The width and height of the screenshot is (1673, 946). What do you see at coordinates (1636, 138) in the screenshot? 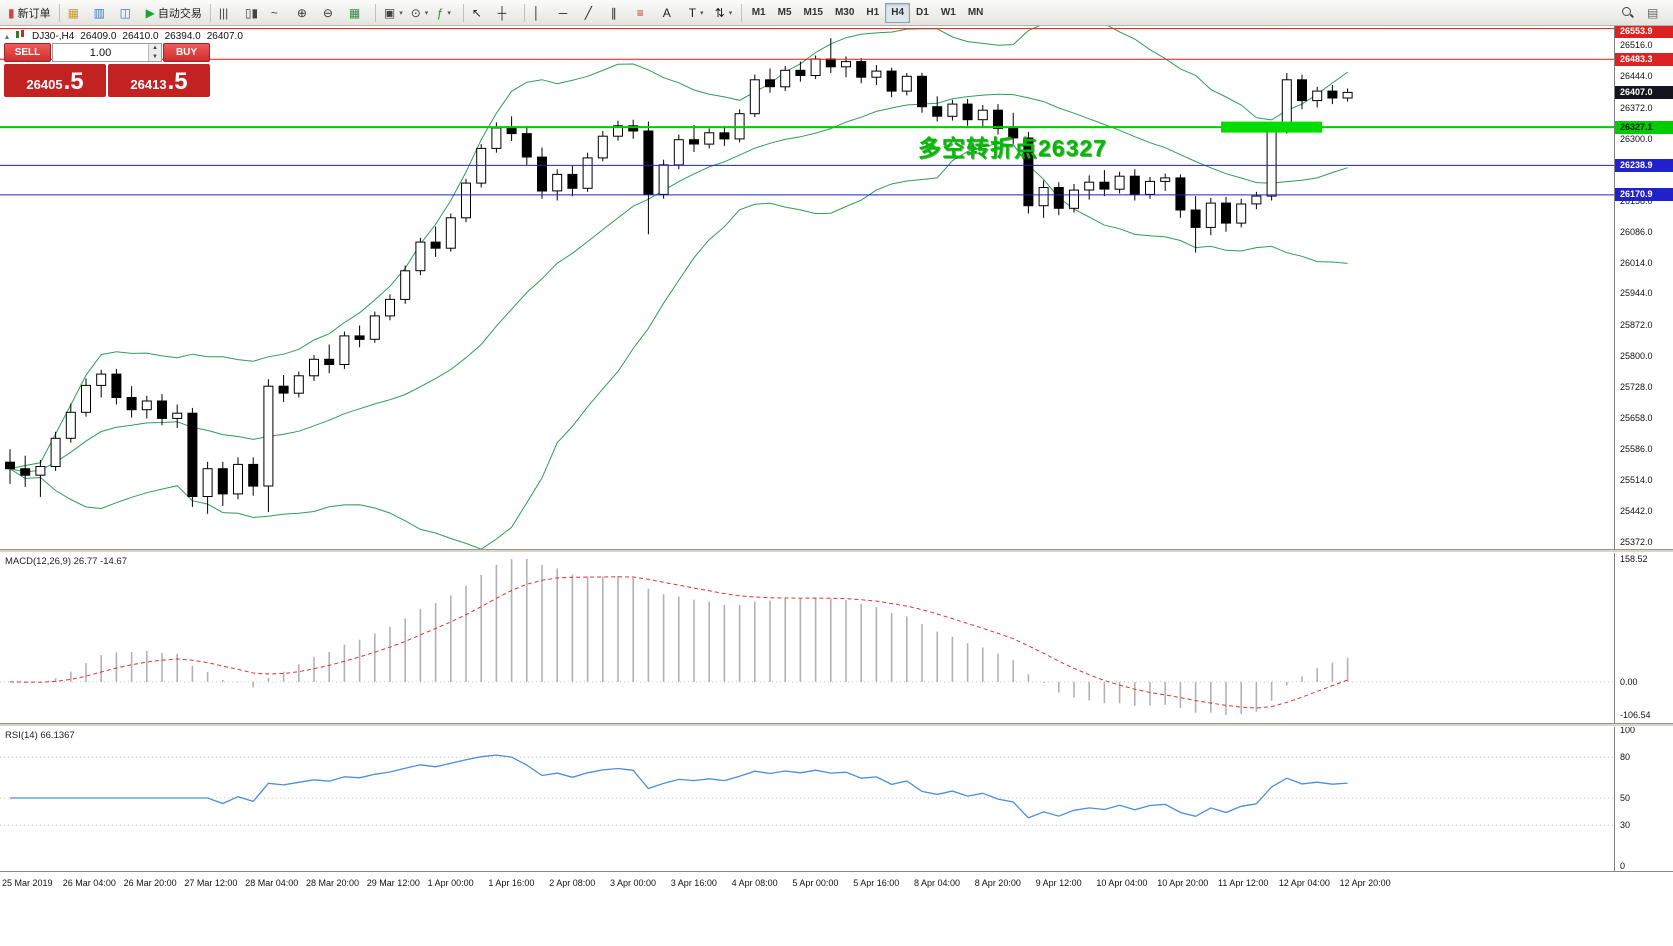
I see `price-axis-label: 26300.0` at bounding box center [1636, 138].